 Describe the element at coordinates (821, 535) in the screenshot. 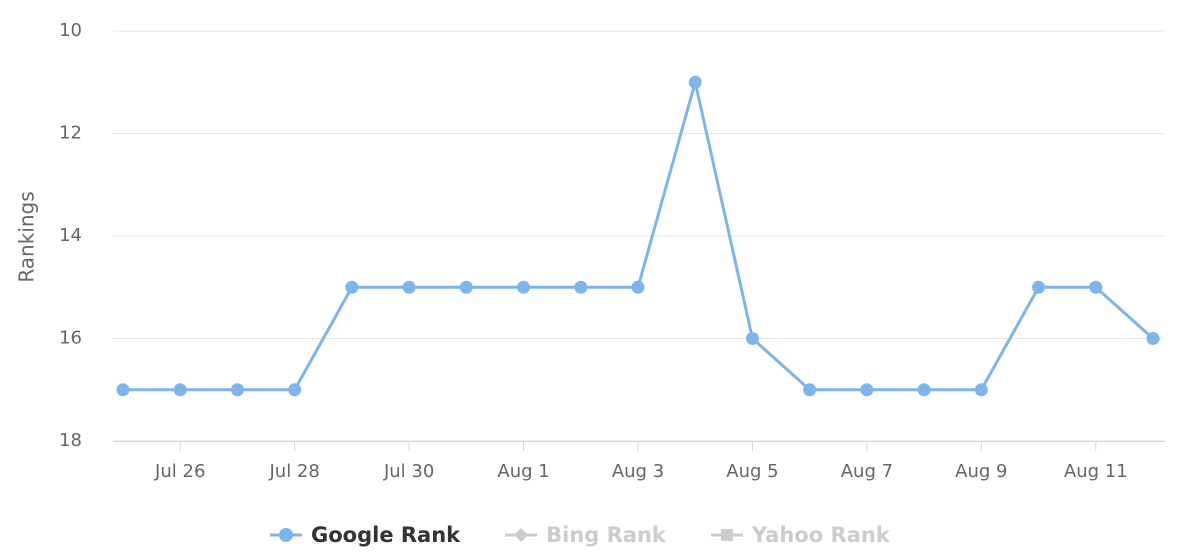

I see `legend-label: Yahoo Rank` at that location.